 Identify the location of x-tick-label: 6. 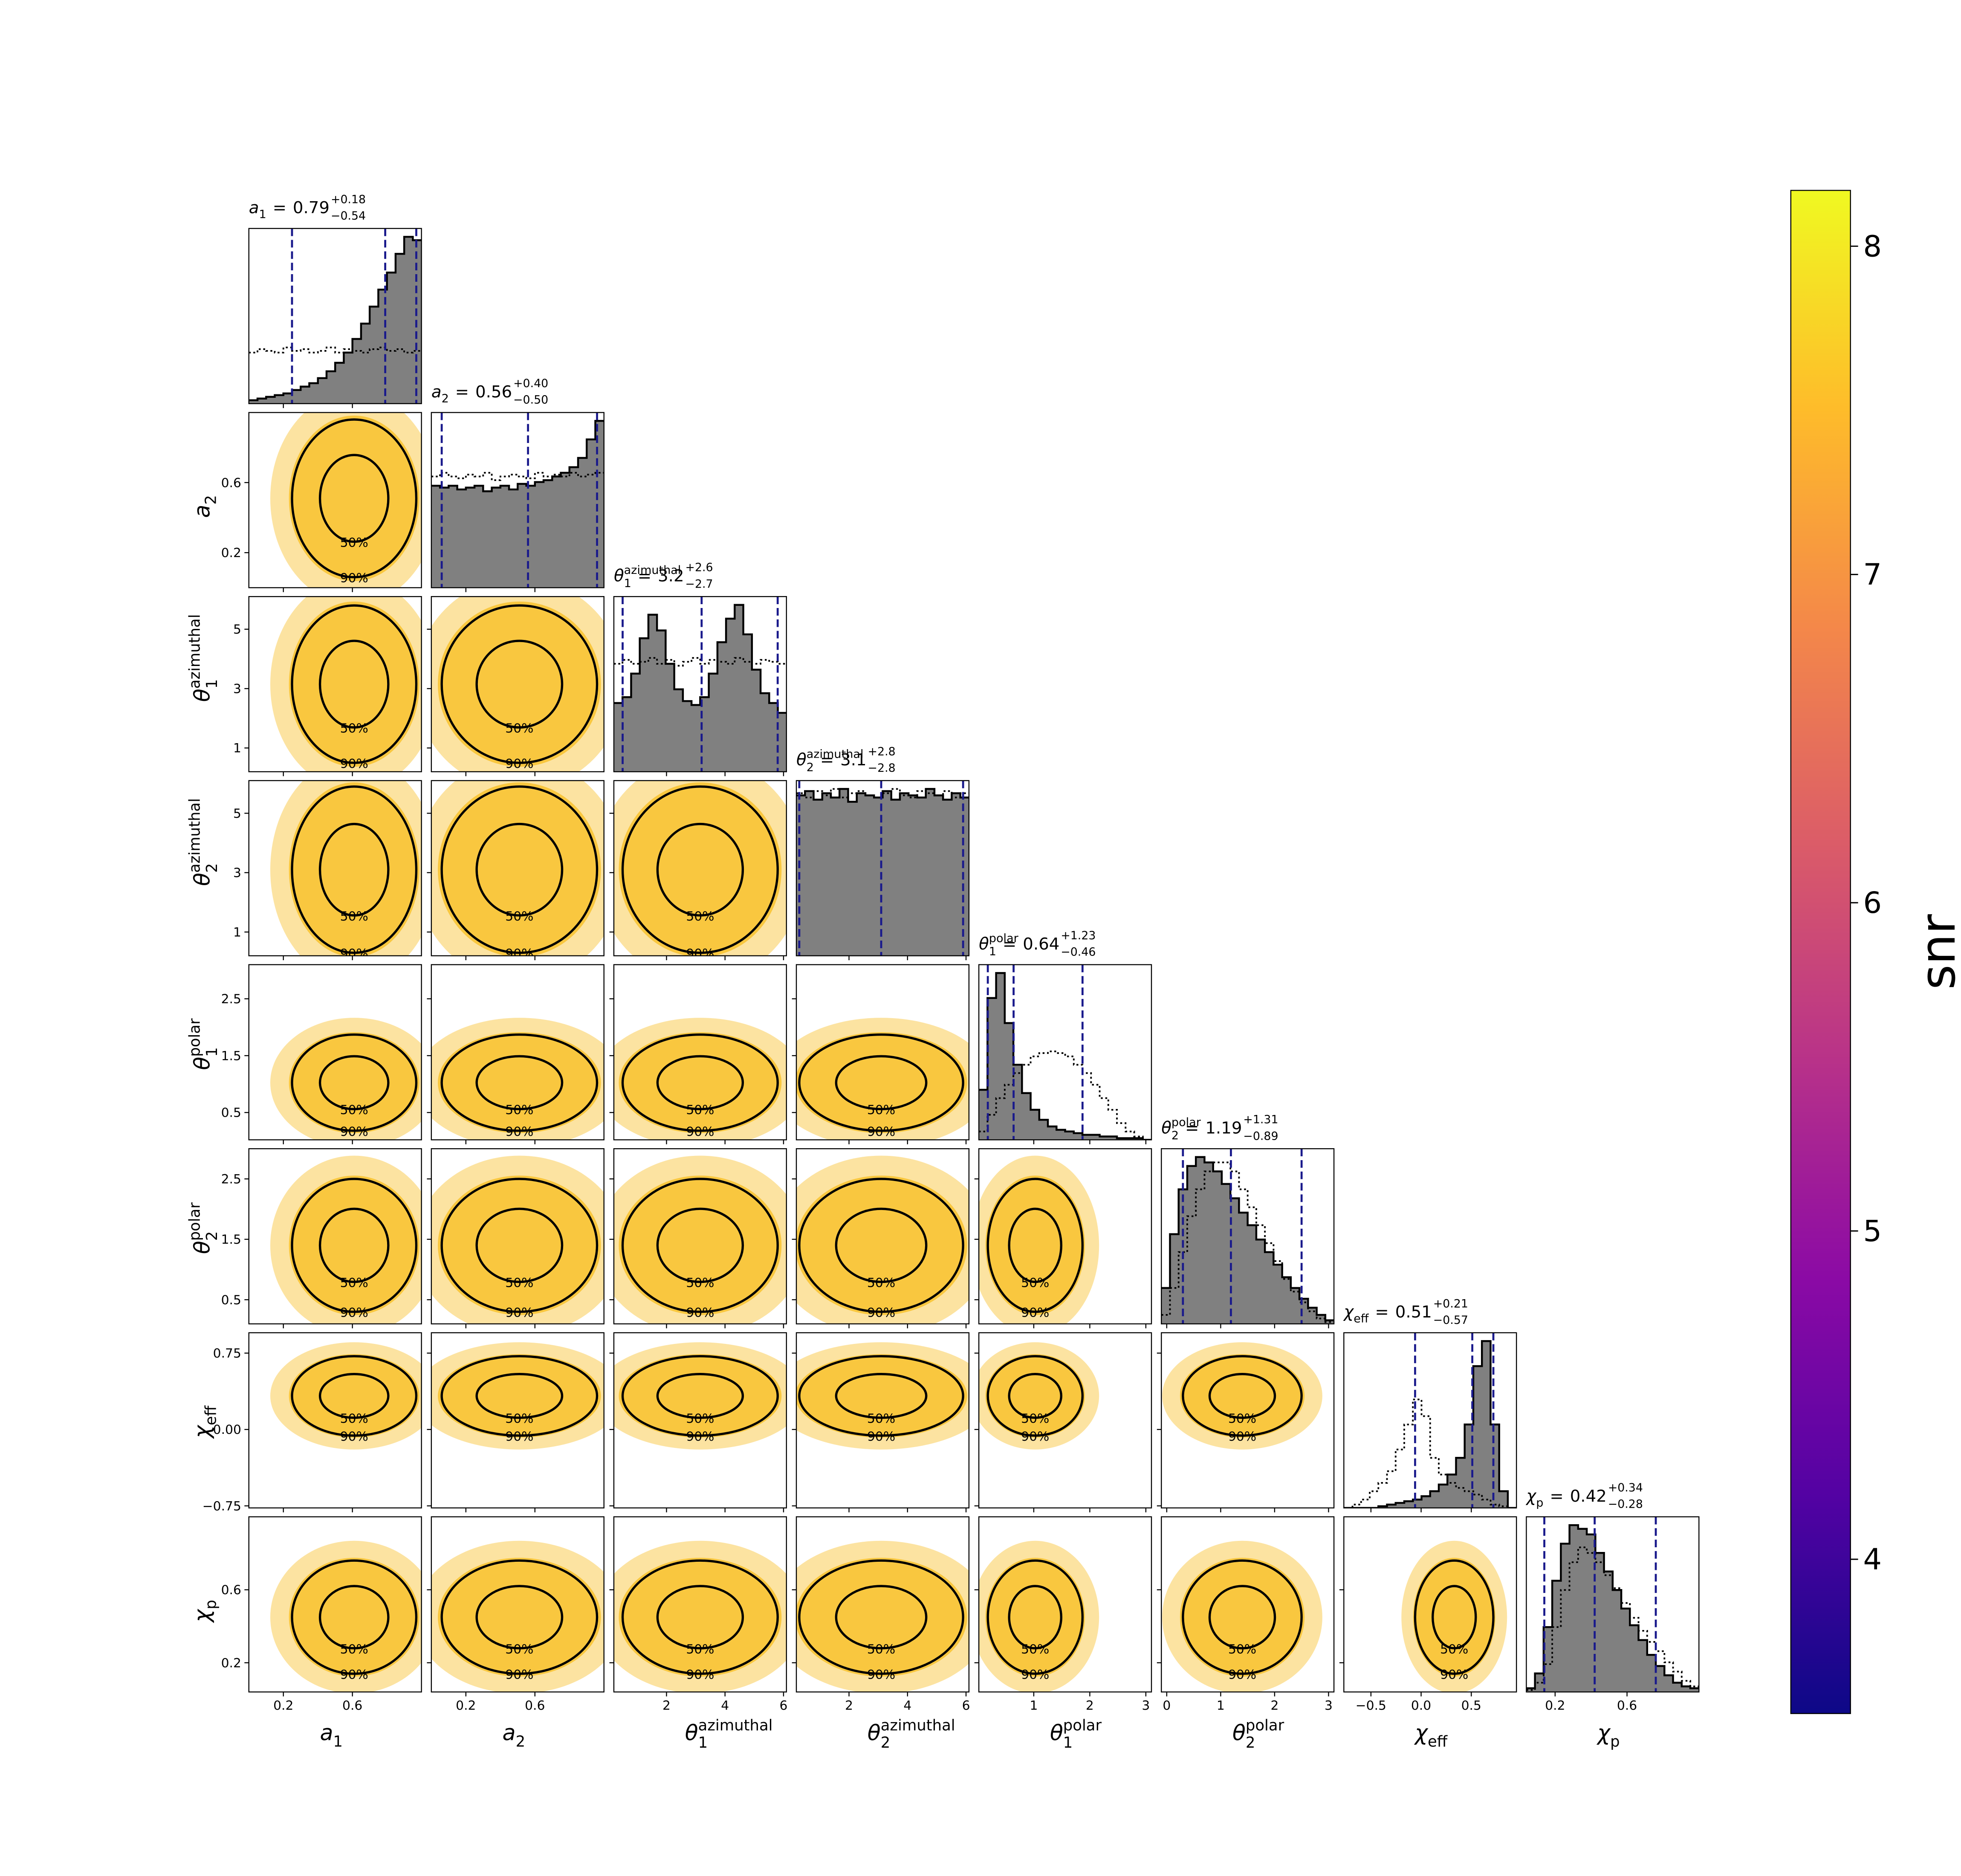
(966, 1705).